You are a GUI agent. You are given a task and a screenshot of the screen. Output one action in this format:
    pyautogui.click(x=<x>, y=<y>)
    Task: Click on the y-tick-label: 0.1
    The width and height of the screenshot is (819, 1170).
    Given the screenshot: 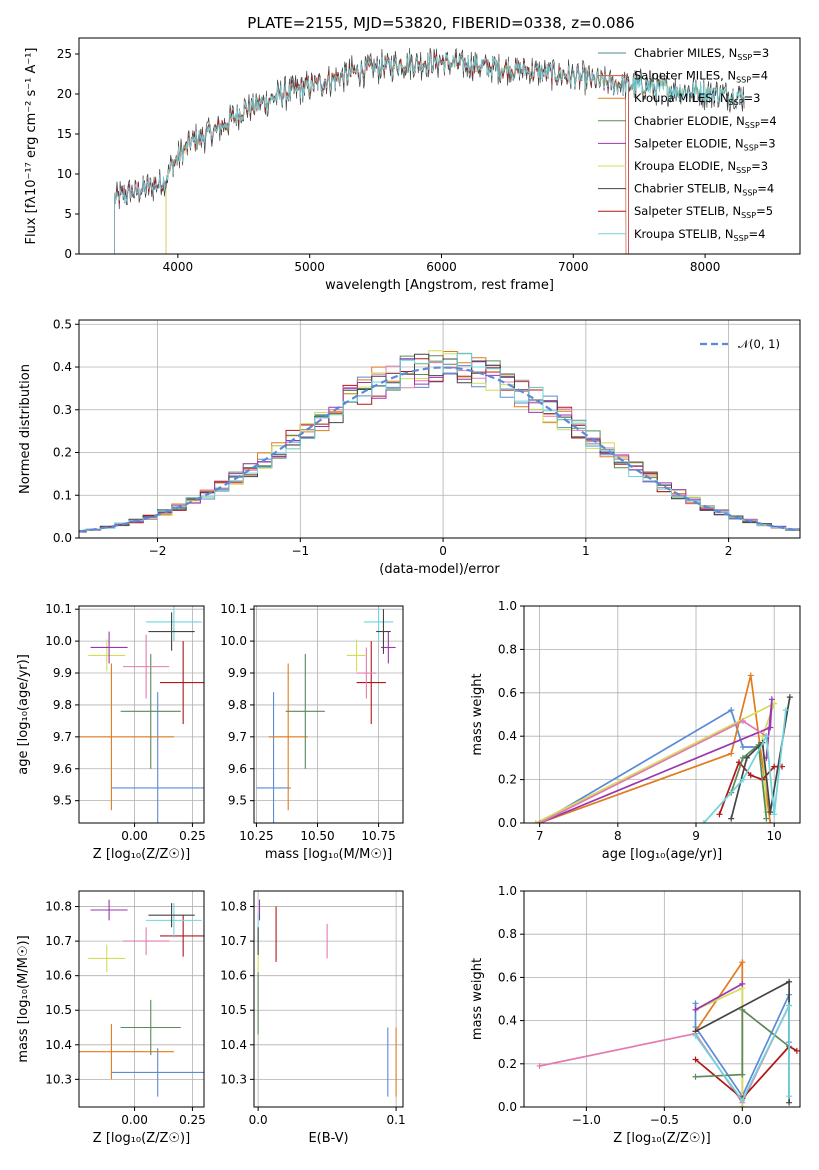 What is the action you would take?
    pyautogui.click(x=62, y=495)
    